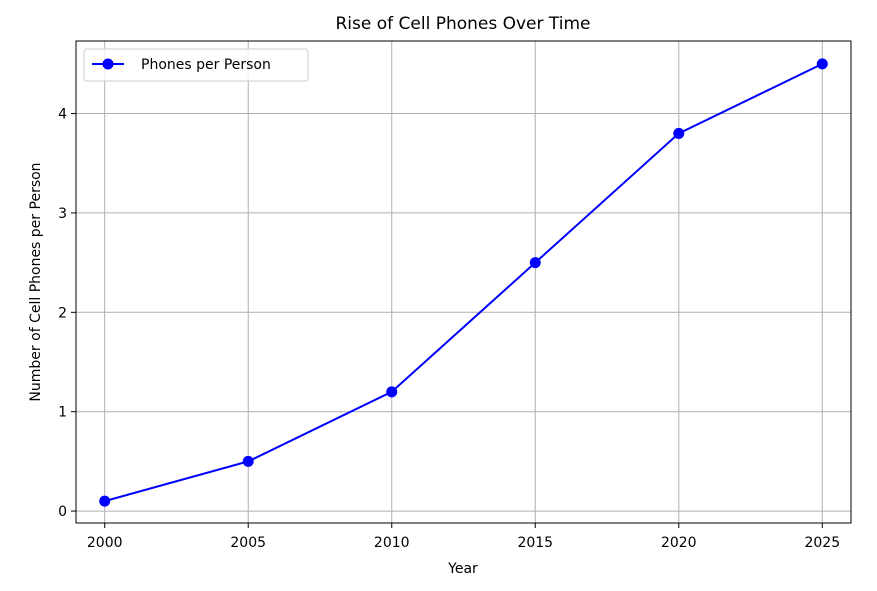  I want to click on x-axis-label: Year, so click(462, 569).